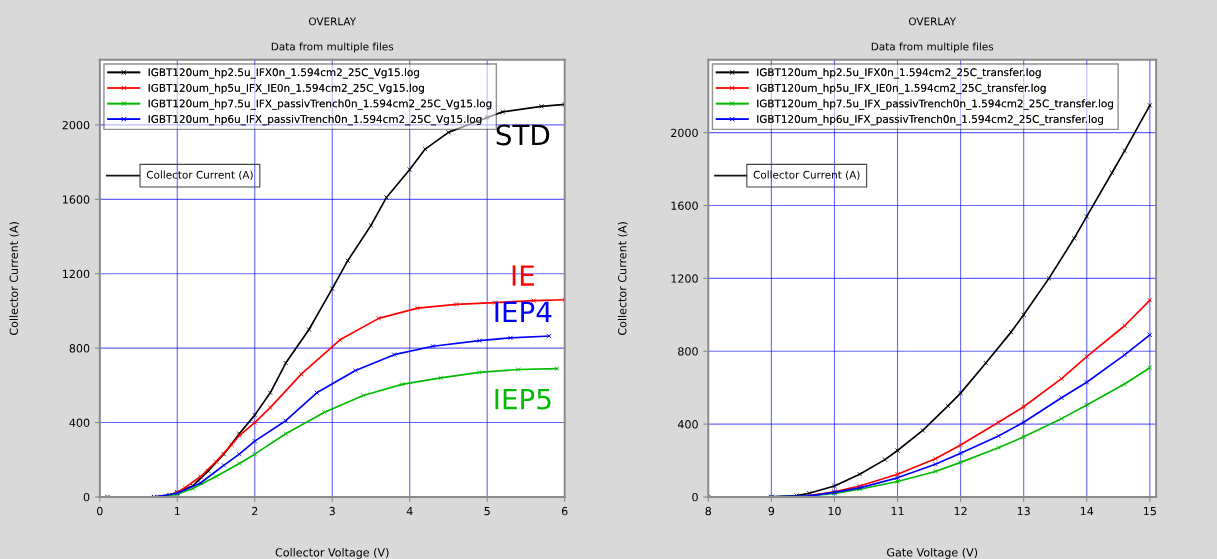 Image resolution: width=1217 pixels, height=559 pixels. Describe the element at coordinates (283, 73) in the screenshot. I see `legend-label: IGBT120um_hp2.5u_IFX0n_1.594cm2_25C_Vg15.log` at that location.